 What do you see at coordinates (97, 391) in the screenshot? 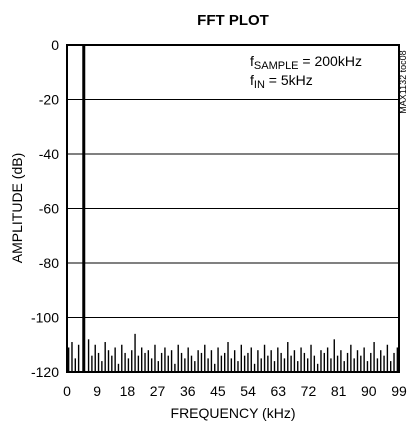
I see `x-tick-label: 9` at bounding box center [97, 391].